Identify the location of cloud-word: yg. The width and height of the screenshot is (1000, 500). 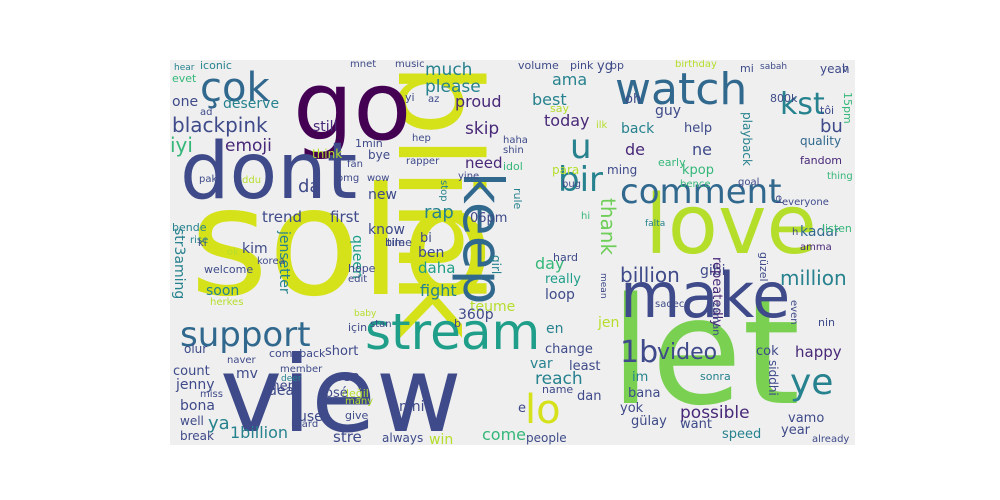
(605, 67).